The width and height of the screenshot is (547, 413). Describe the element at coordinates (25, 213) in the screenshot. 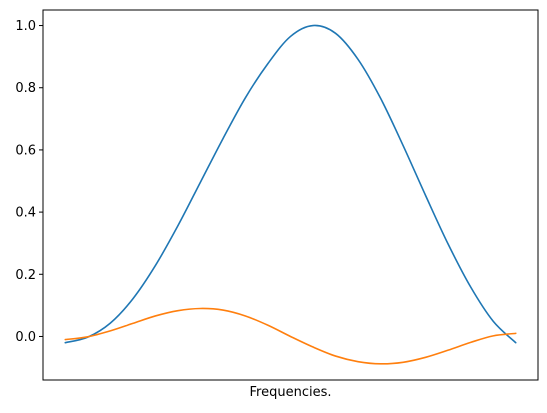

I see `y-tick-label: 0.4` at that location.